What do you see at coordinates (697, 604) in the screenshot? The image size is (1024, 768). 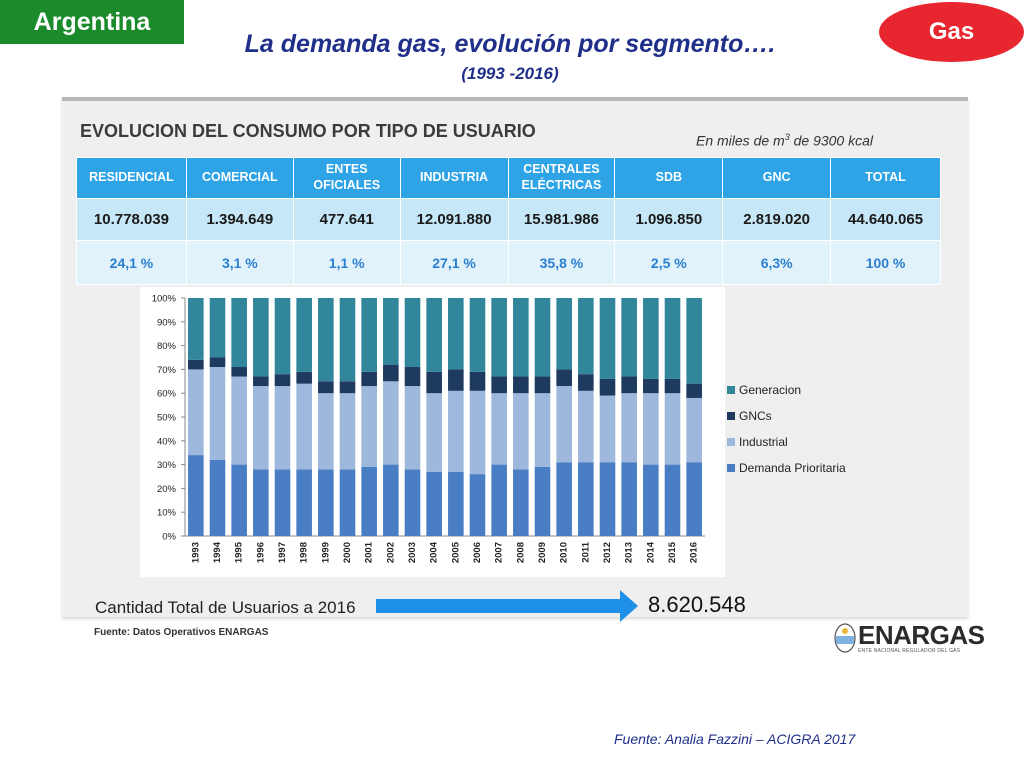 I see `users-value: 8.620.548` at bounding box center [697, 604].